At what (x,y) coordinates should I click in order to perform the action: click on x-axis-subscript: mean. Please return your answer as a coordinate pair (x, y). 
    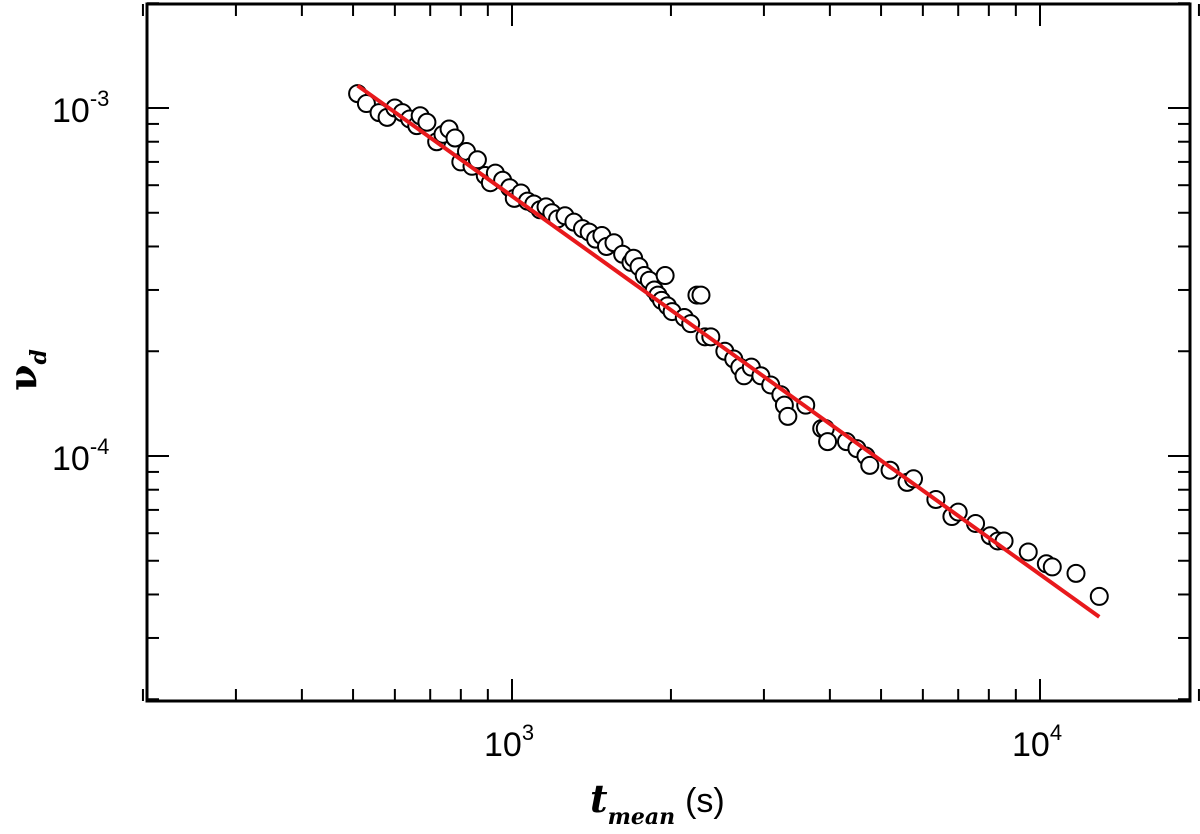
    Looking at the image, I should click on (642, 817).